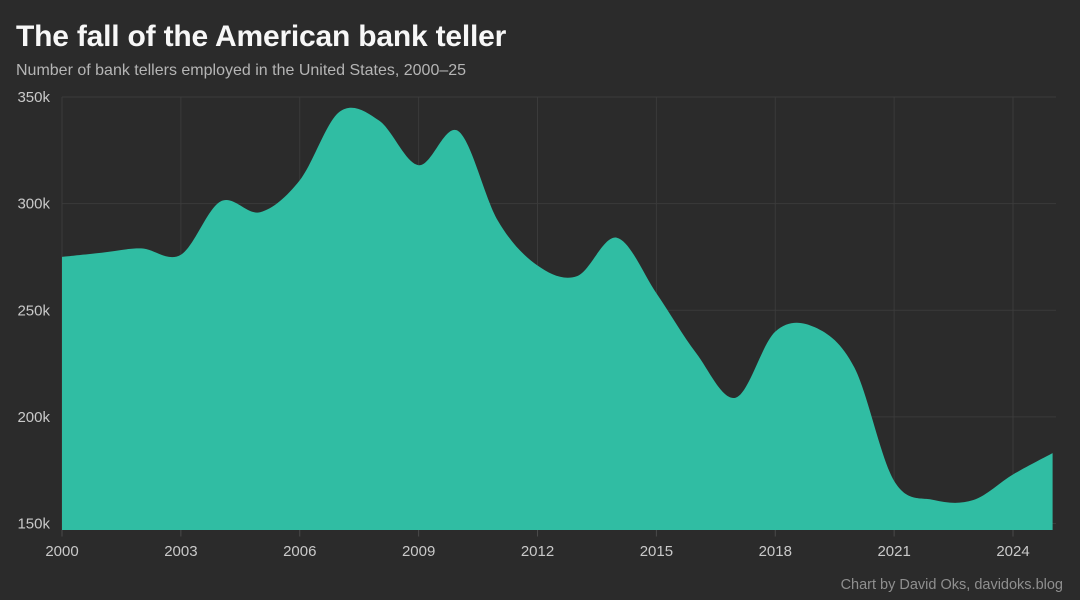  Describe the element at coordinates (951, 585) in the screenshot. I see `chart-credit: Chart by David Oks, davidoks.blog` at that location.